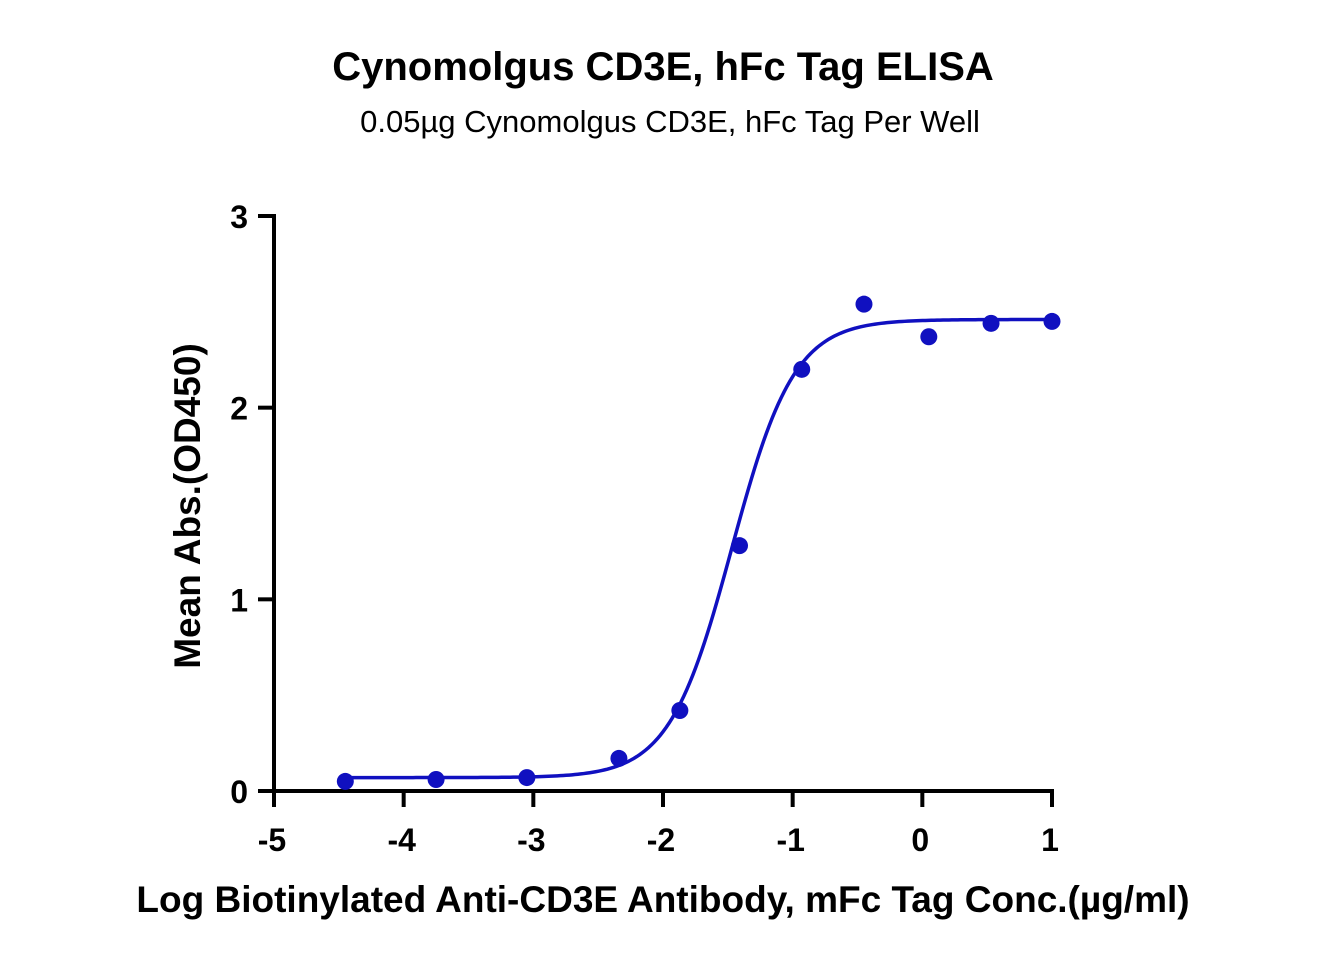  I want to click on y-axis-label: Mean Abs.(OD450), so click(187, 506).